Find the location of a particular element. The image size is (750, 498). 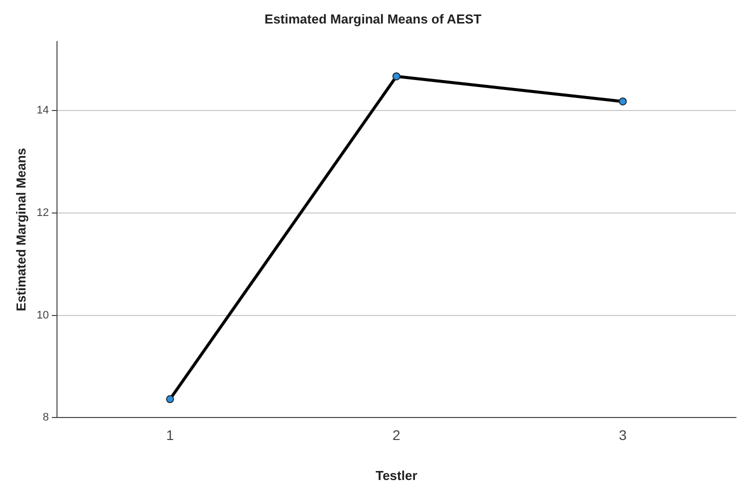

x-tick-label: 1 is located at coordinates (170, 434).